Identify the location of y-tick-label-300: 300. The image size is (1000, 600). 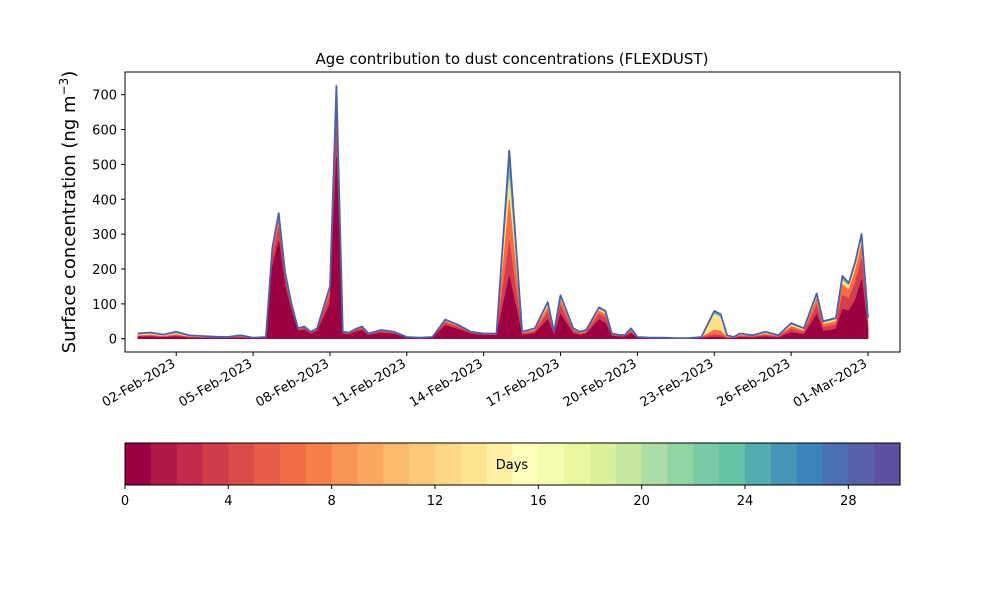
(104, 235).